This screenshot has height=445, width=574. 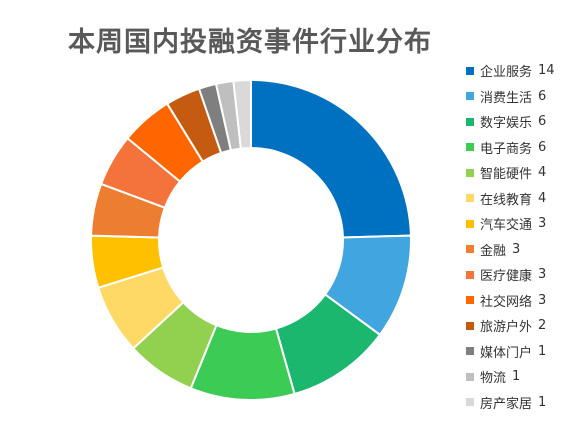 I want to click on legend-label: 医疗健康, so click(x=506, y=277).